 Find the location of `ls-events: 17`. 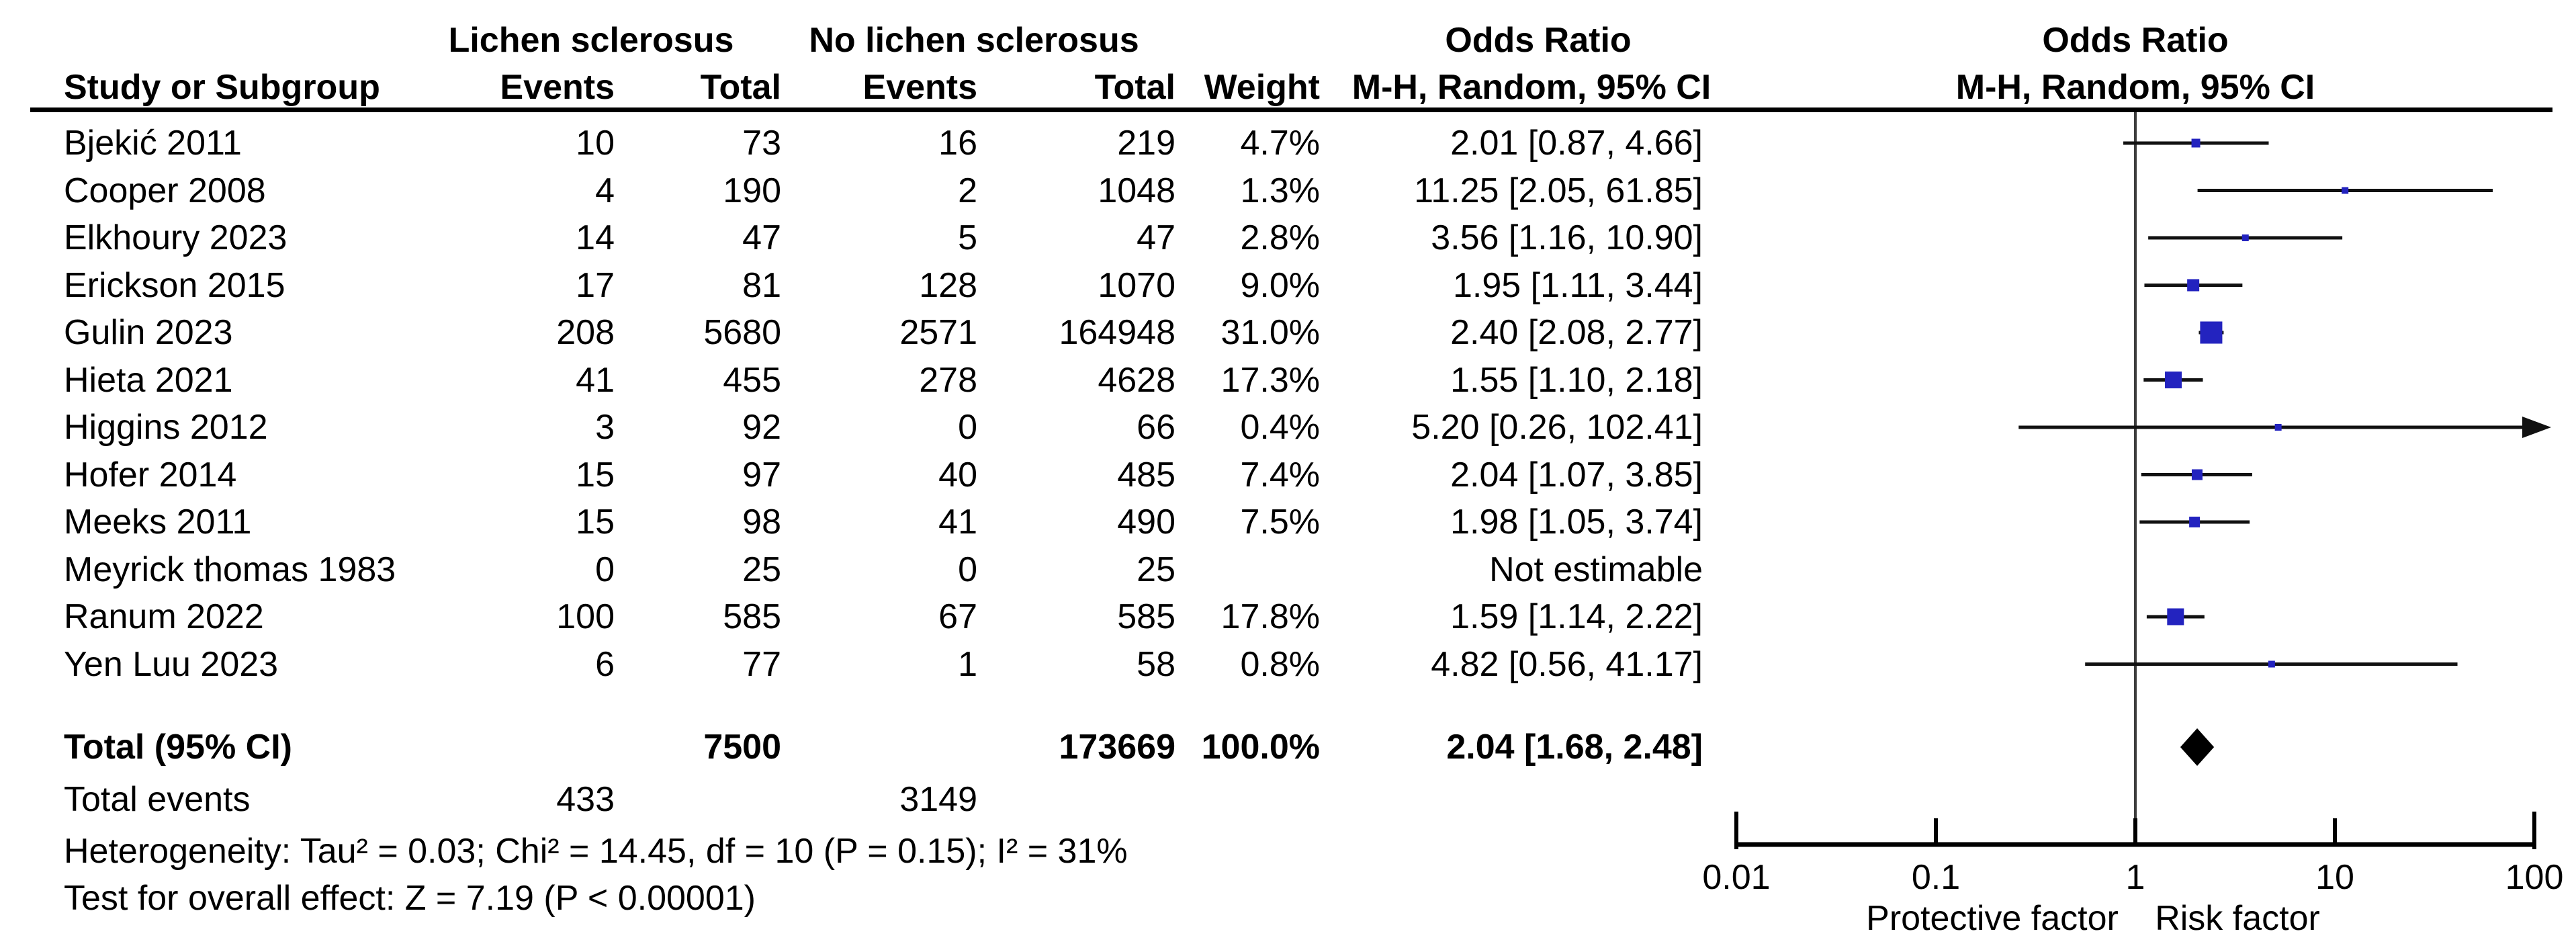

ls-events: 17 is located at coordinates (595, 285).